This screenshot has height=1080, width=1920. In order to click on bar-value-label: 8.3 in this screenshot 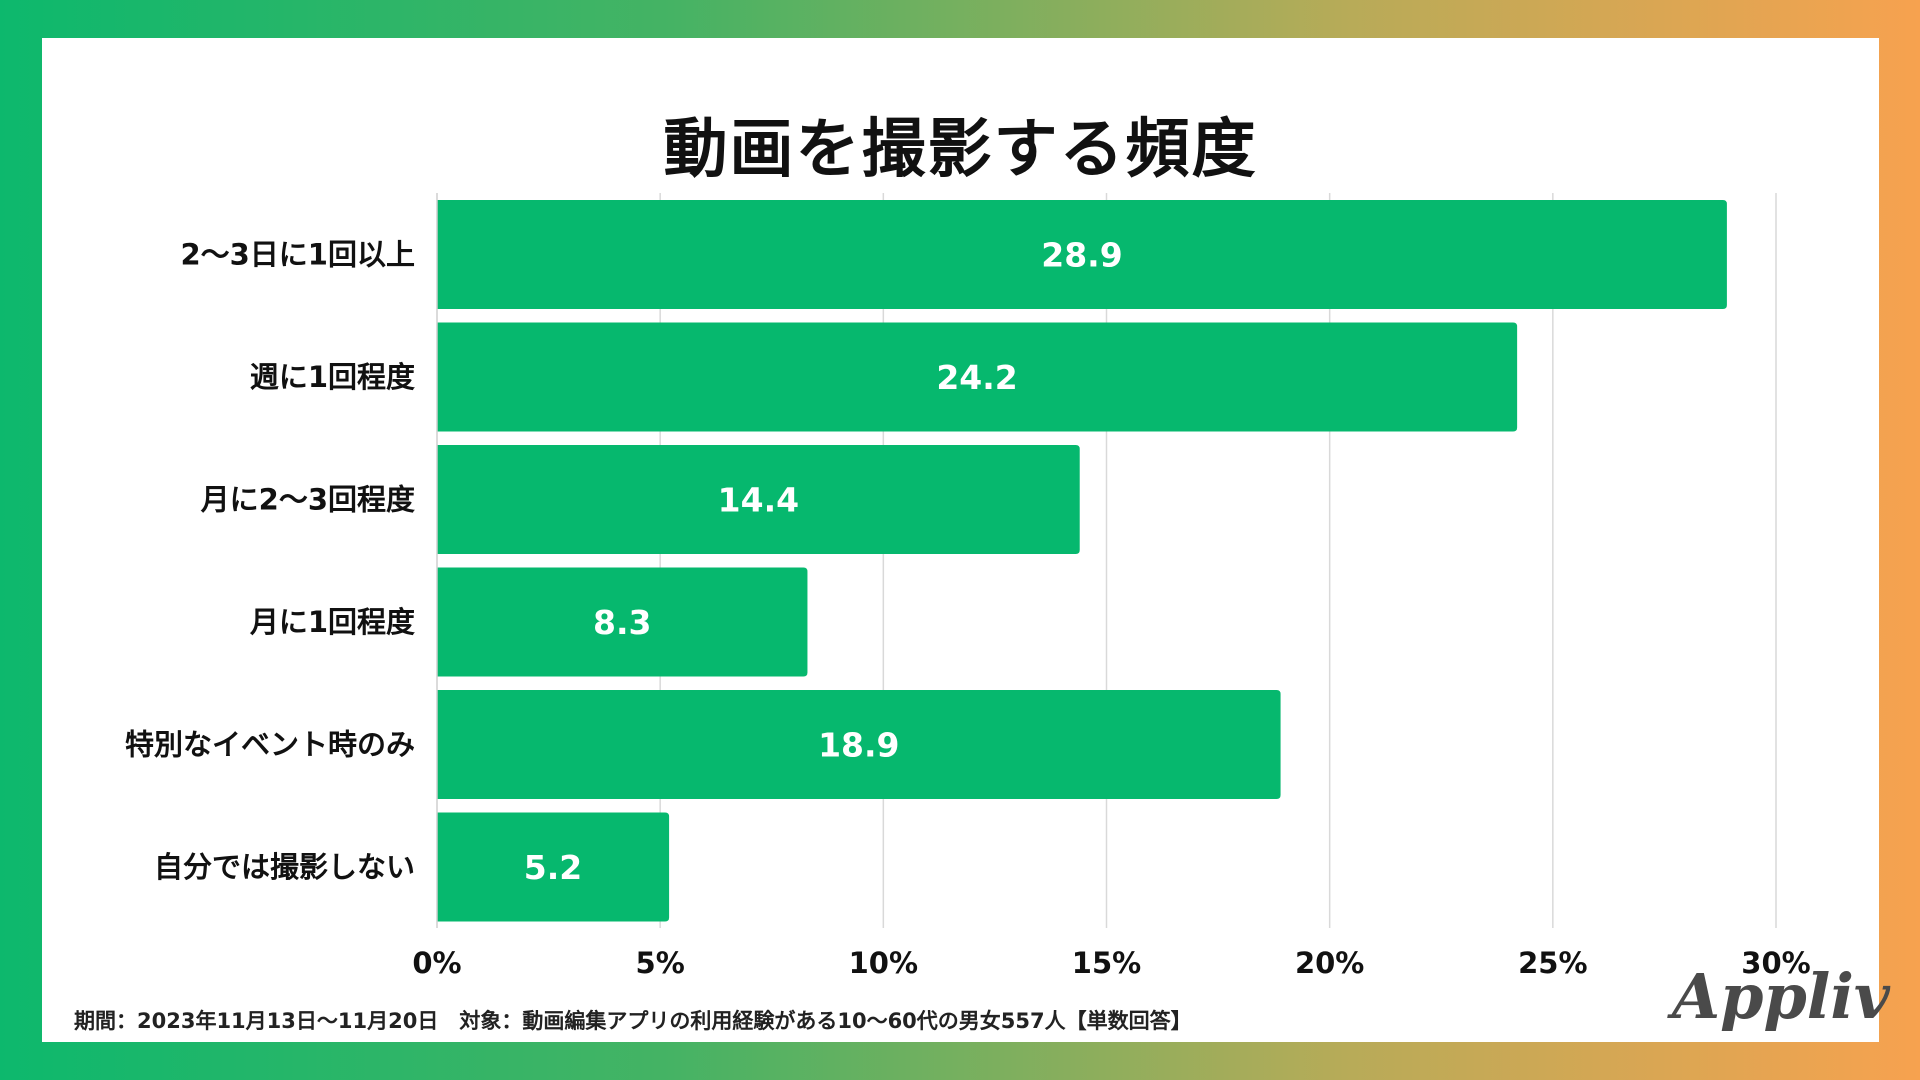, I will do `click(622, 622)`.